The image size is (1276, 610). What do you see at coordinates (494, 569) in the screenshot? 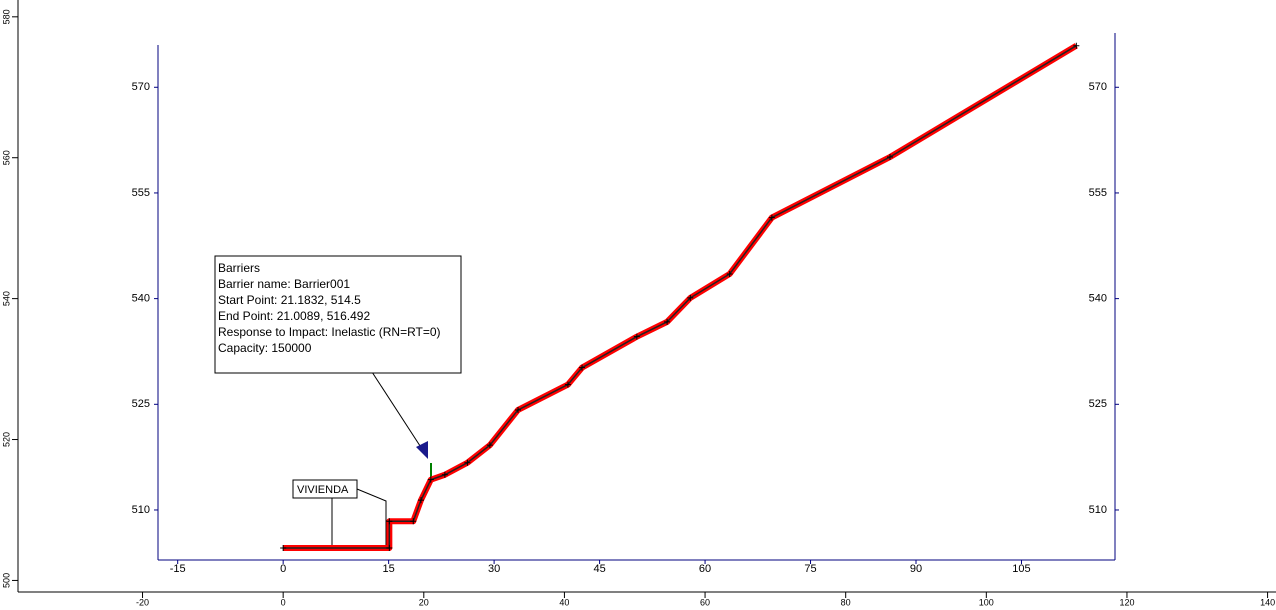
I see `x-tick-label: 30` at bounding box center [494, 569].